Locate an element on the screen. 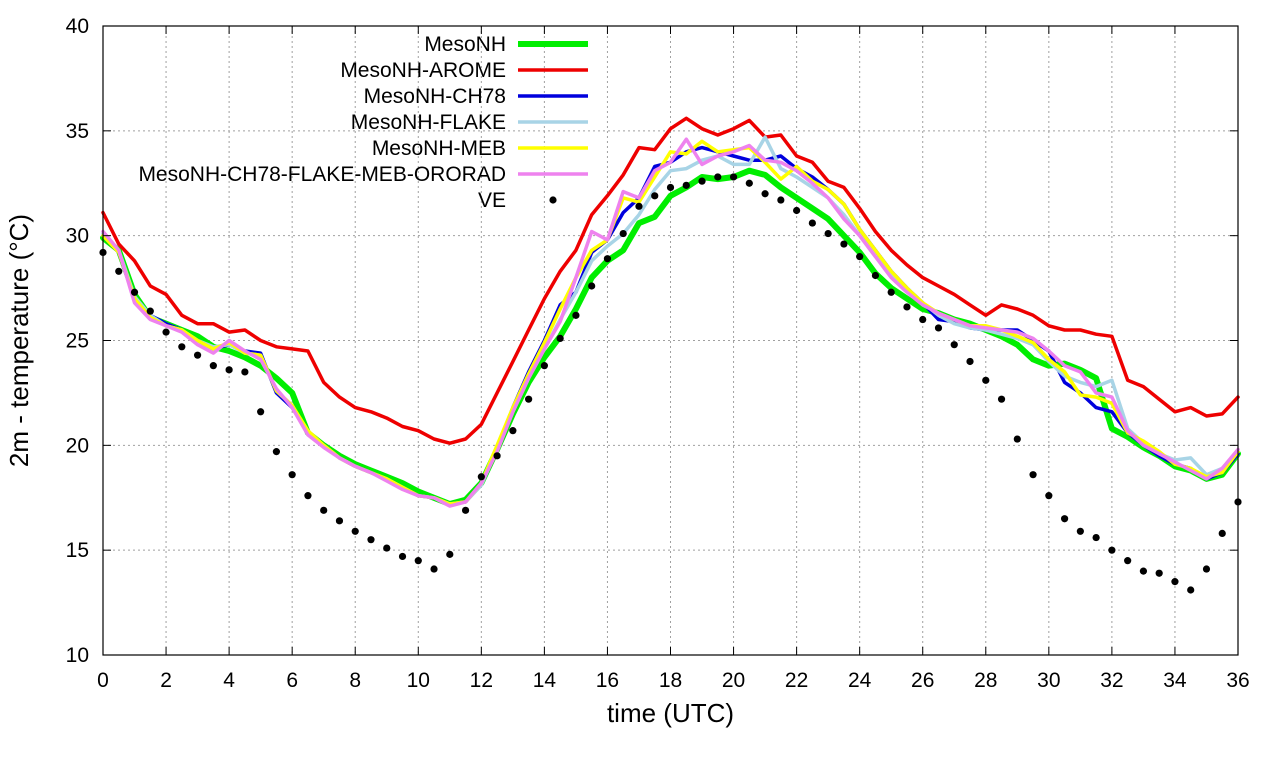 This screenshot has height=760, width=1280. legend-label: MesoNH-AROME is located at coordinates (423, 70).